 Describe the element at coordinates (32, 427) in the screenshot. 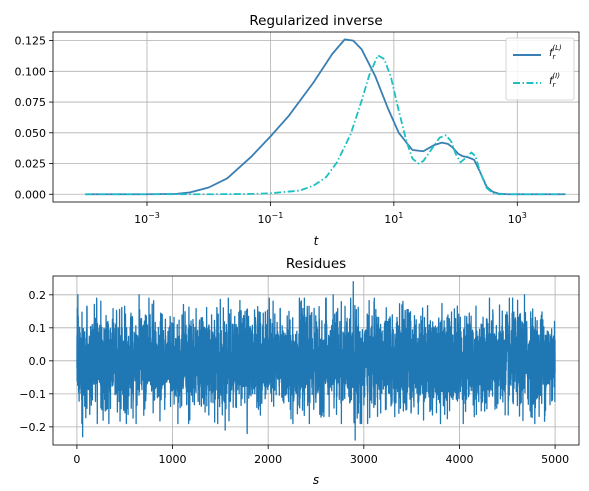

I see `chart2-y-tick-label: −0.2` at that location.